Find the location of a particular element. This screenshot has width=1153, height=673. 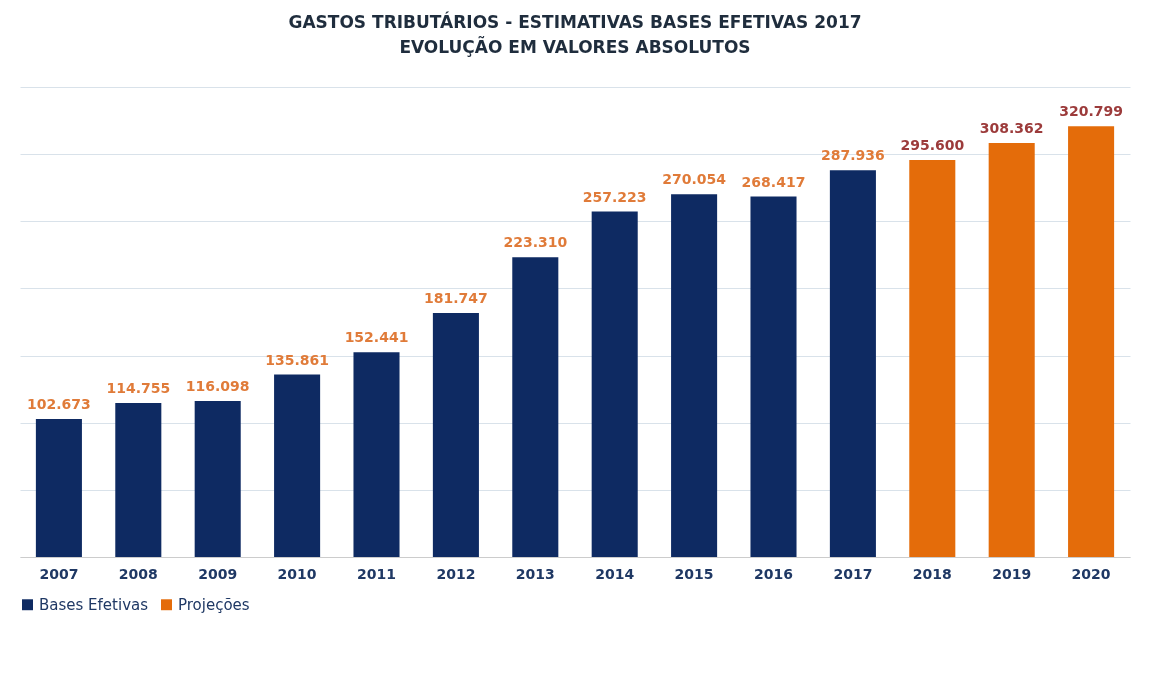

x-tick-label: 2014 is located at coordinates (615, 573).